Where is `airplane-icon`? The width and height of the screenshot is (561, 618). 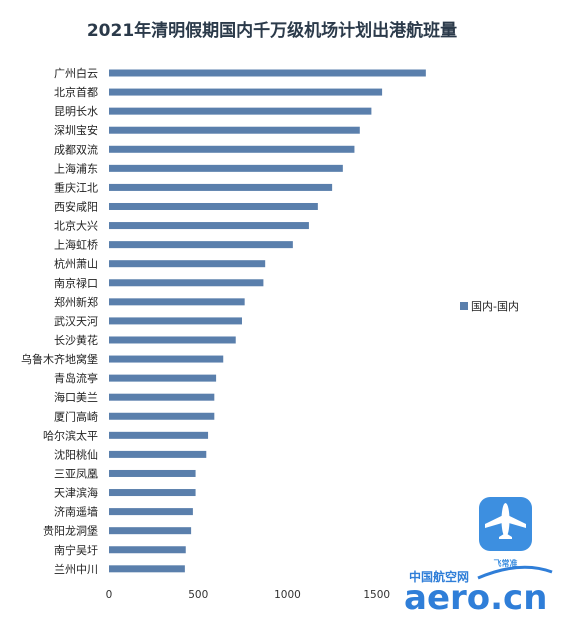
airplane-icon is located at coordinates (505, 521).